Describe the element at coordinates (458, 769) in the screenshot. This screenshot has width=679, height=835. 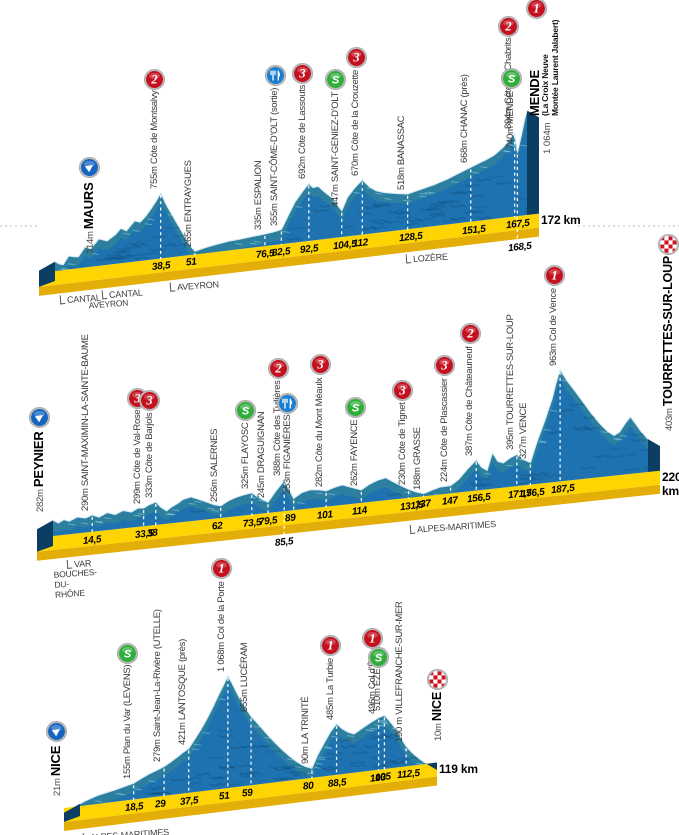
I see `total-distance: 119 km` at that location.